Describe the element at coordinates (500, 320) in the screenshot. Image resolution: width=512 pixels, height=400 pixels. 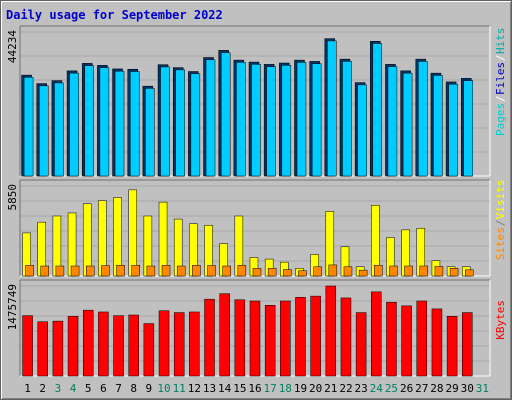
I see `legend-kbytes: KBytes` at that location.